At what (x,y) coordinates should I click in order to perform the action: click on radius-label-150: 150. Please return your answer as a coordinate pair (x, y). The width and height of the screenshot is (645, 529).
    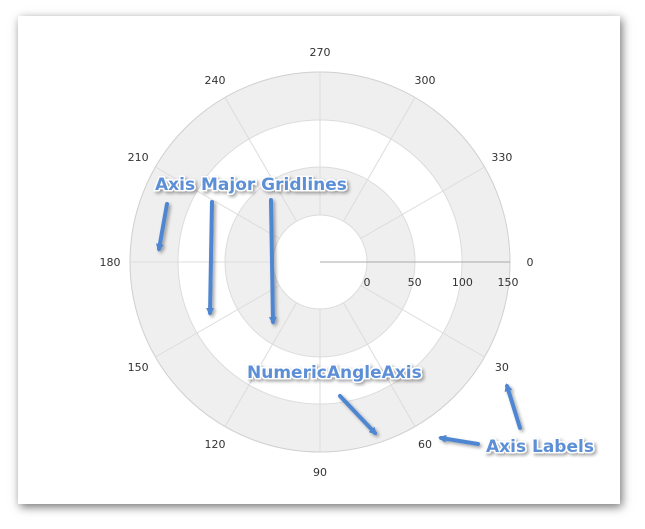
    Looking at the image, I should click on (508, 282).